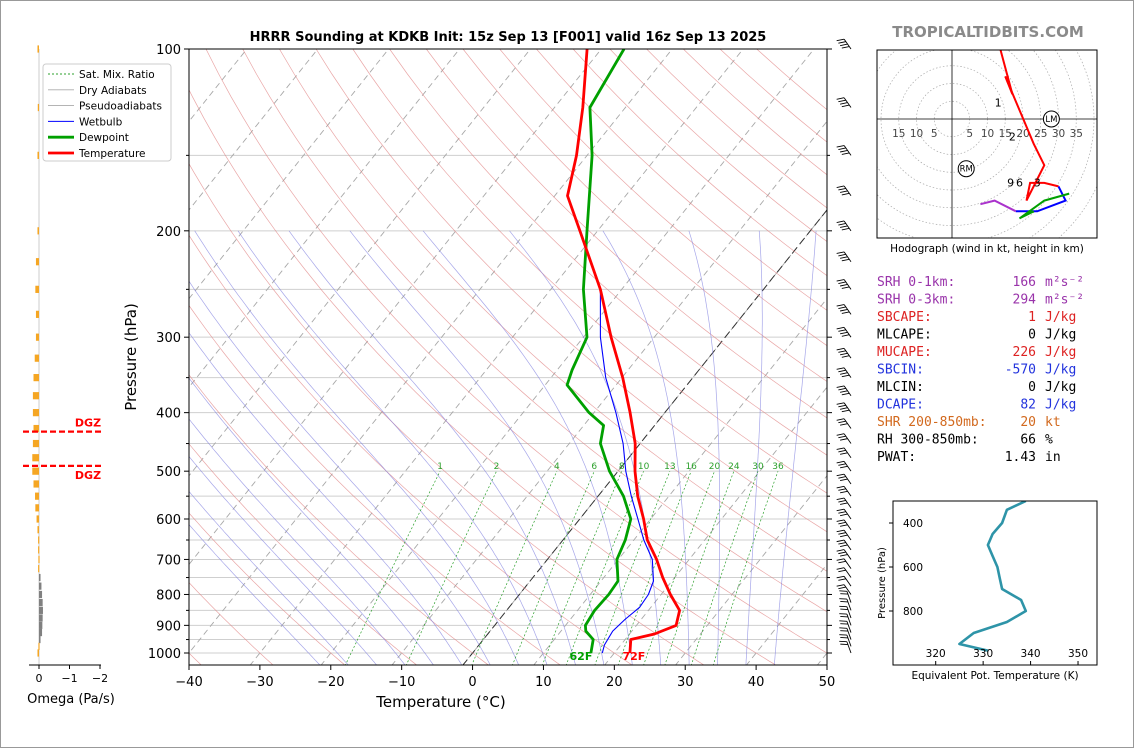 The image size is (1134, 748). I want to click on x-tick-label: −40, so click(188, 682).